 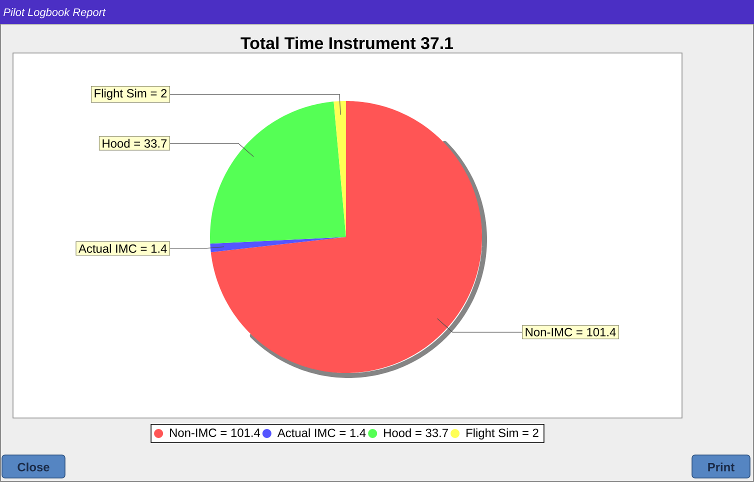 What do you see at coordinates (502, 434) in the screenshot?
I see `legend-label: Flight Sim = 2` at bounding box center [502, 434].